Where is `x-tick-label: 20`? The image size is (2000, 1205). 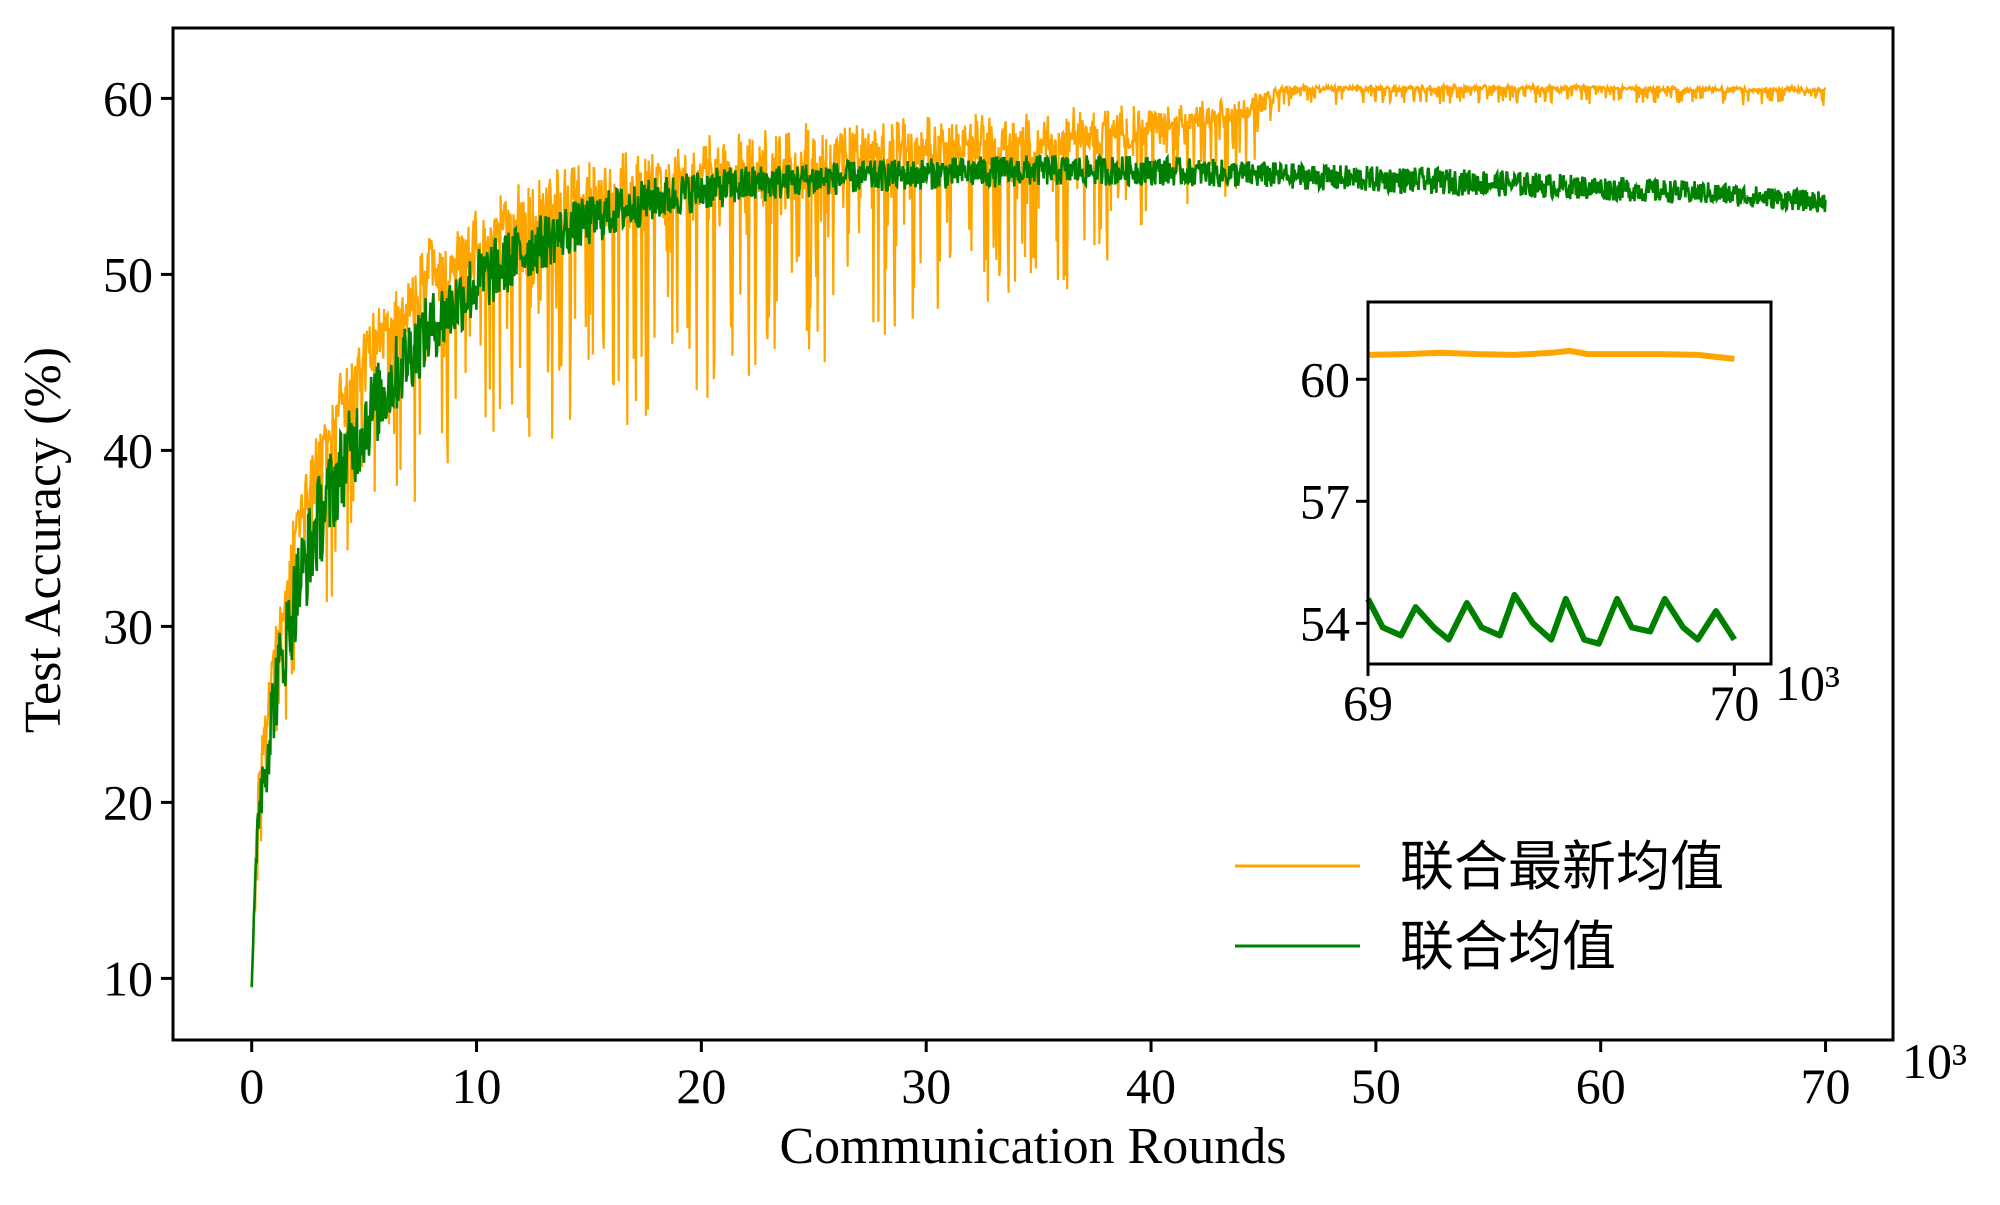 x-tick-label: 20 is located at coordinates (701, 1086).